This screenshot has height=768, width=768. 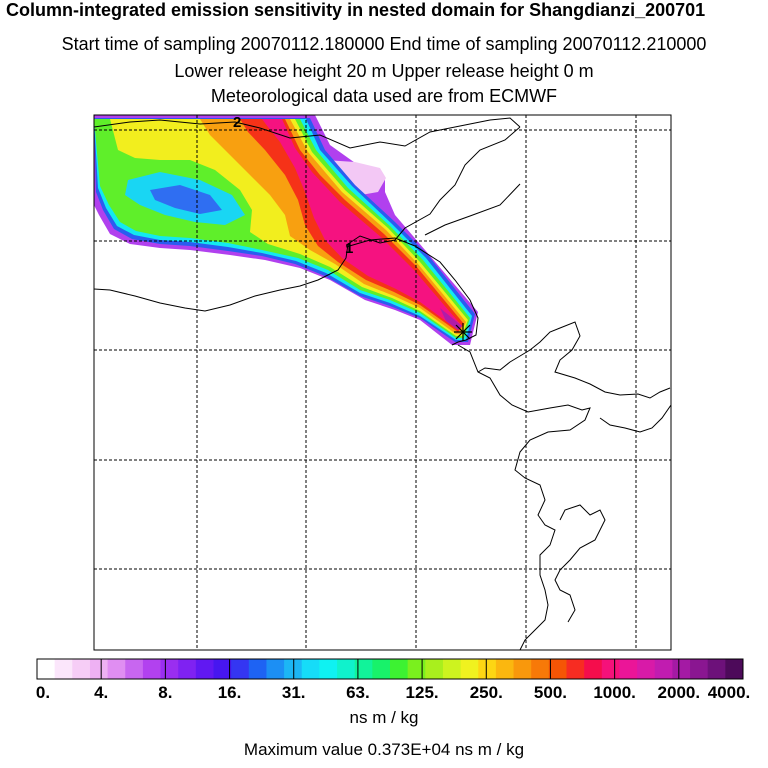 What do you see at coordinates (580, 563) in the screenshot?
I see `south-coast` at bounding box center [580, 563].